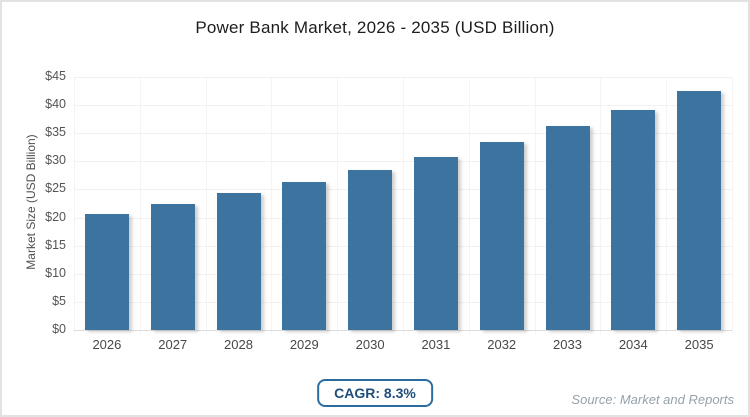 The image size is (750, 417). I want to click on y-tick-label: $15, so click(55, 244).